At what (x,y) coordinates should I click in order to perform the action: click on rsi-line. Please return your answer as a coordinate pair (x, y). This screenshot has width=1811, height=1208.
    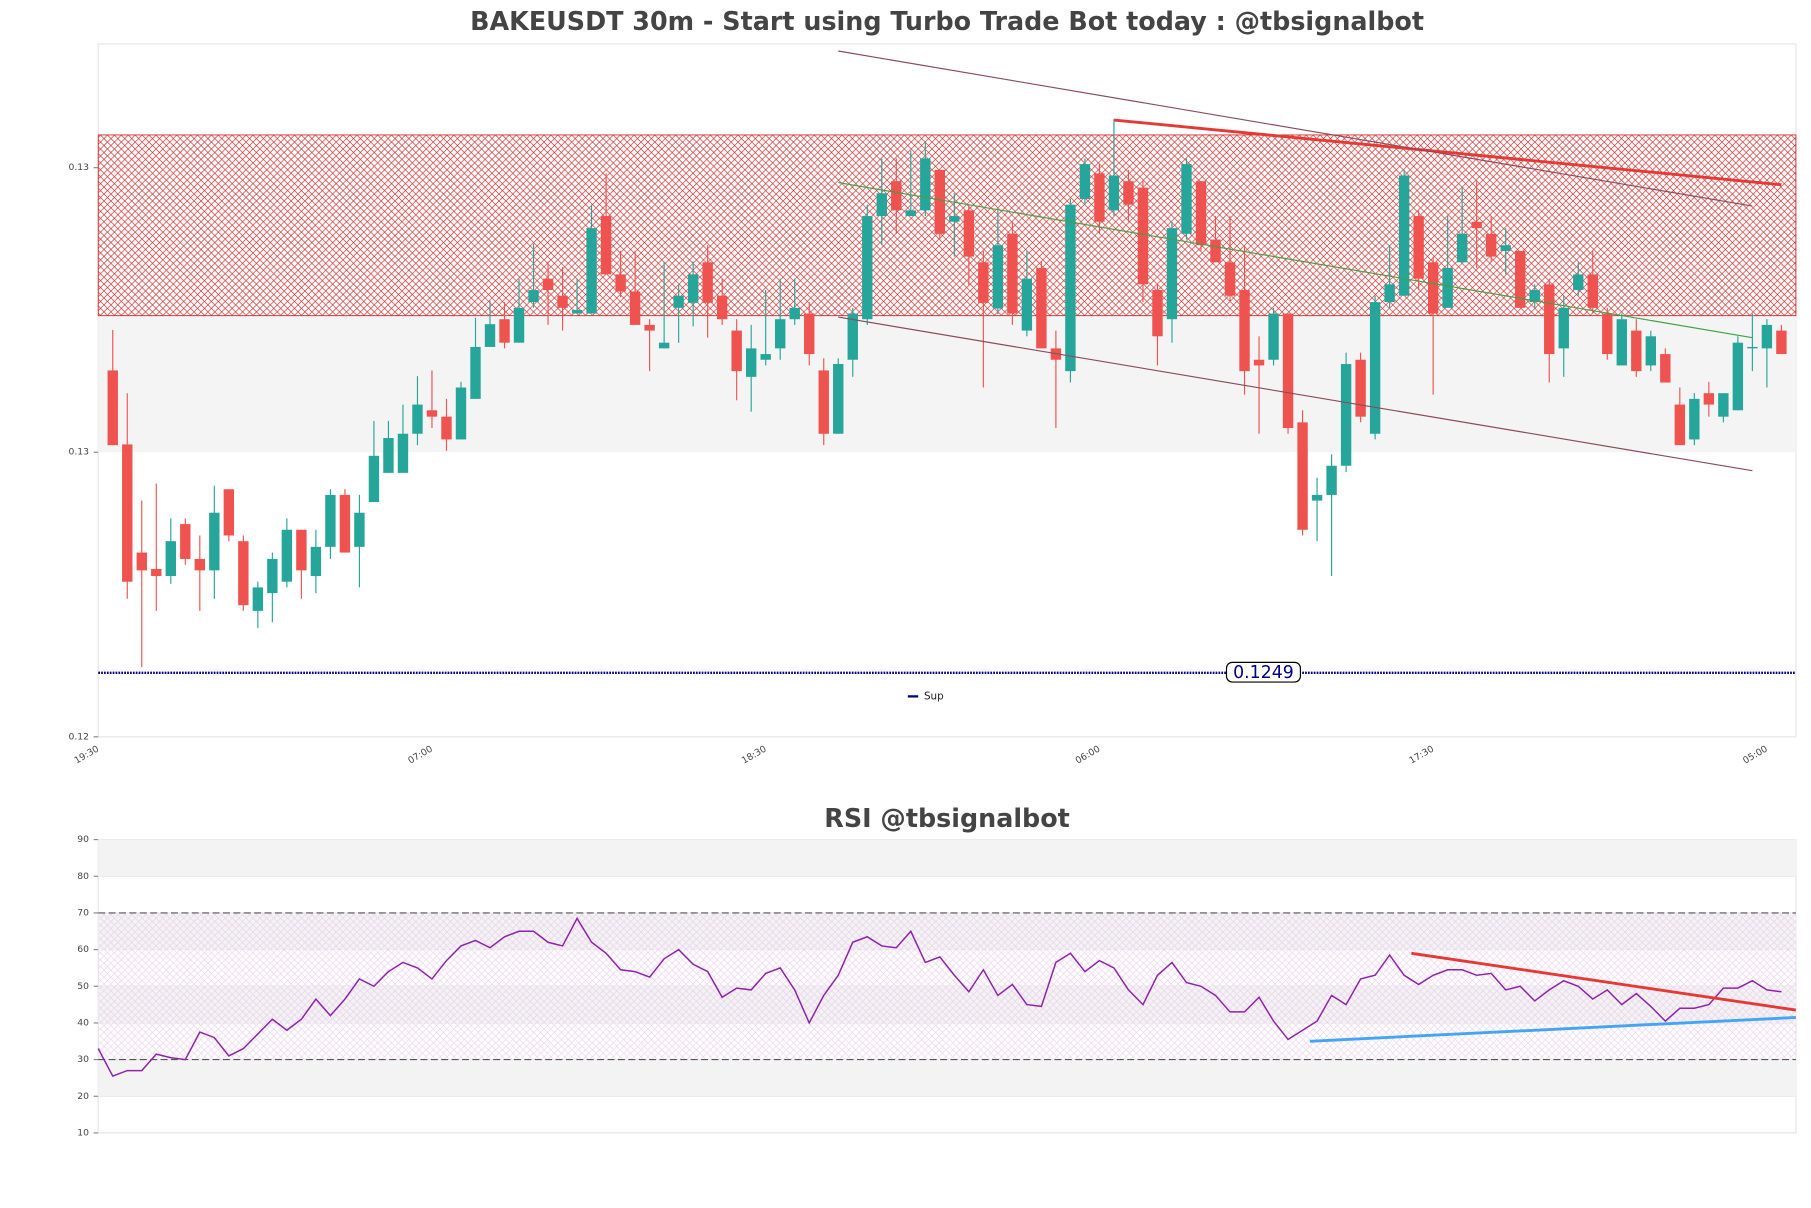
    Looking at the image, I should click on (939, 997).